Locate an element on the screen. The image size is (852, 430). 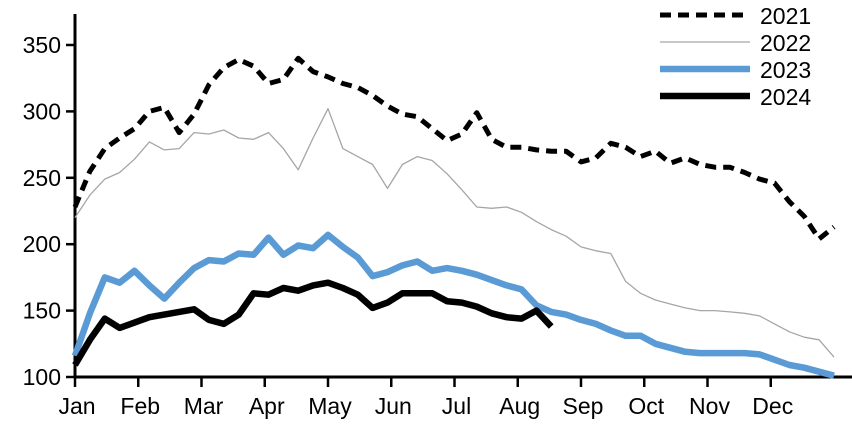
legend-label-2021: 2021 is located at coordinates (785, 16).